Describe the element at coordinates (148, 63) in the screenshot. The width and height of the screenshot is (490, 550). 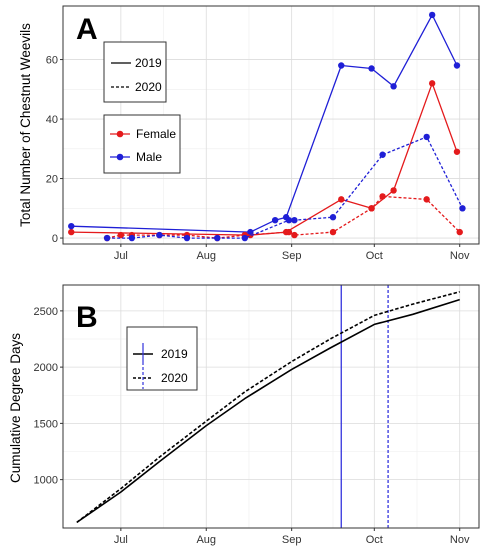
I see `legend-year-2019-label: 2019` at that location.